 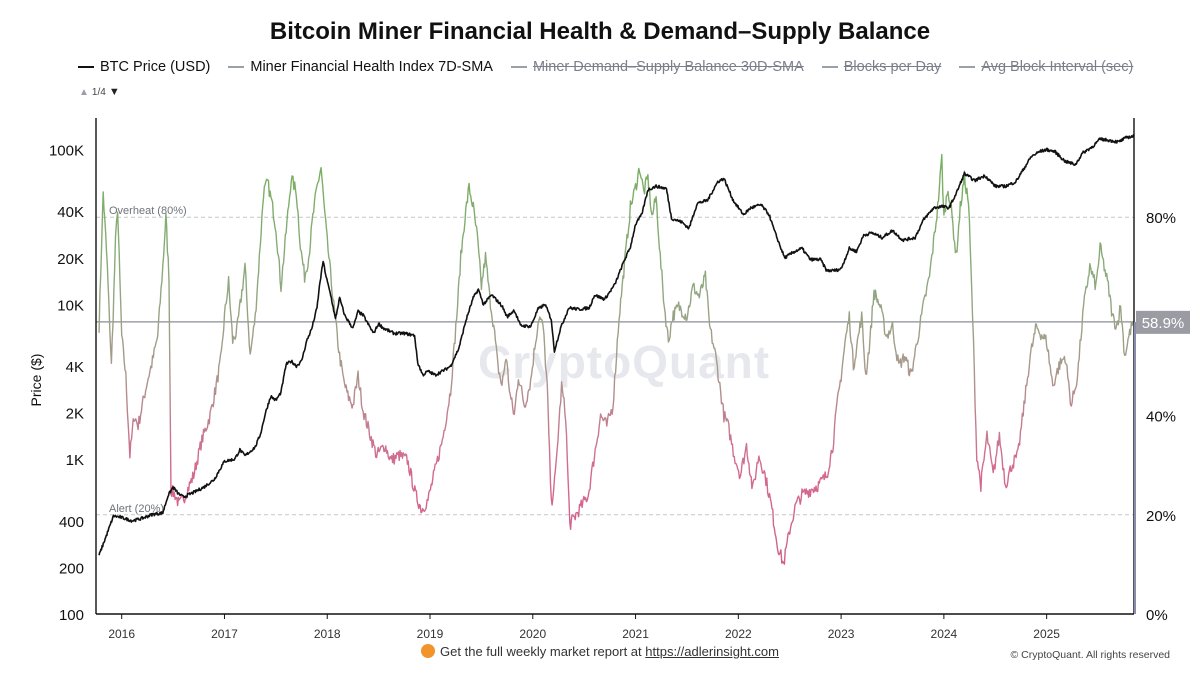 I want to click on legend-page-up-icon: ▲, so click(x=84, y=92).